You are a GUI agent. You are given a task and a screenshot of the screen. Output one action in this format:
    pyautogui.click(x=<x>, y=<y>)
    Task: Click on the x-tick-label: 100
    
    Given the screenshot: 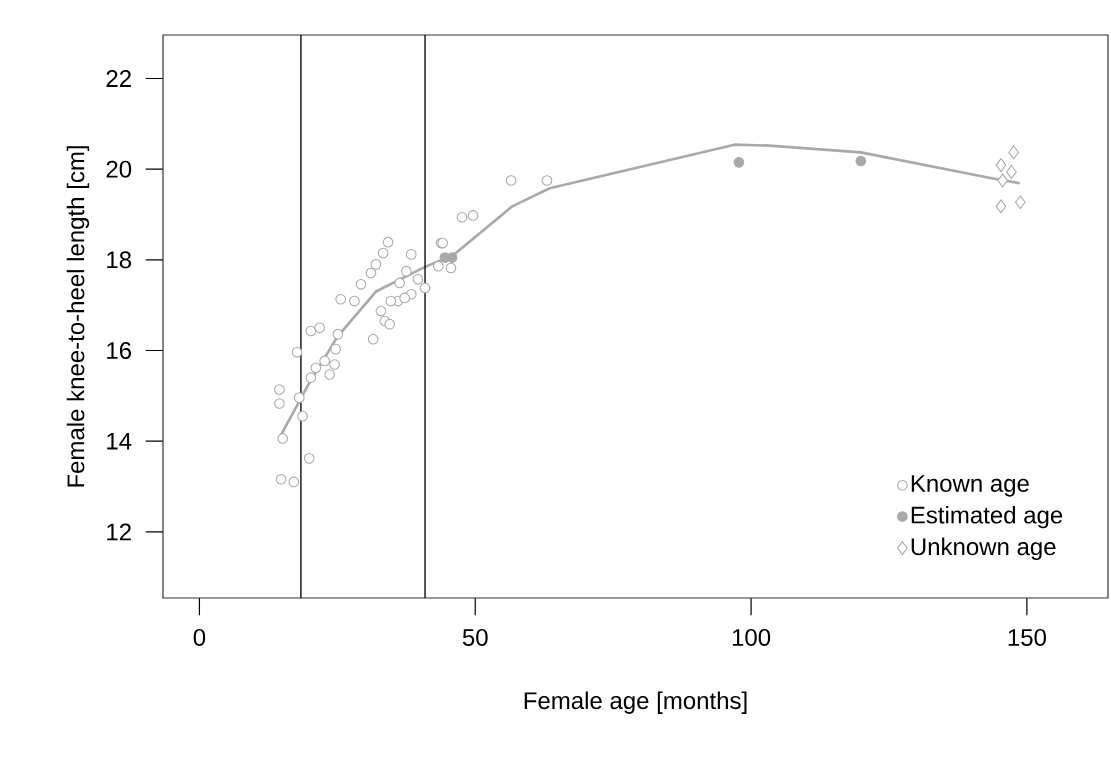 What is the action you would take?
    pyautogui.click(x=751, y=637)
    